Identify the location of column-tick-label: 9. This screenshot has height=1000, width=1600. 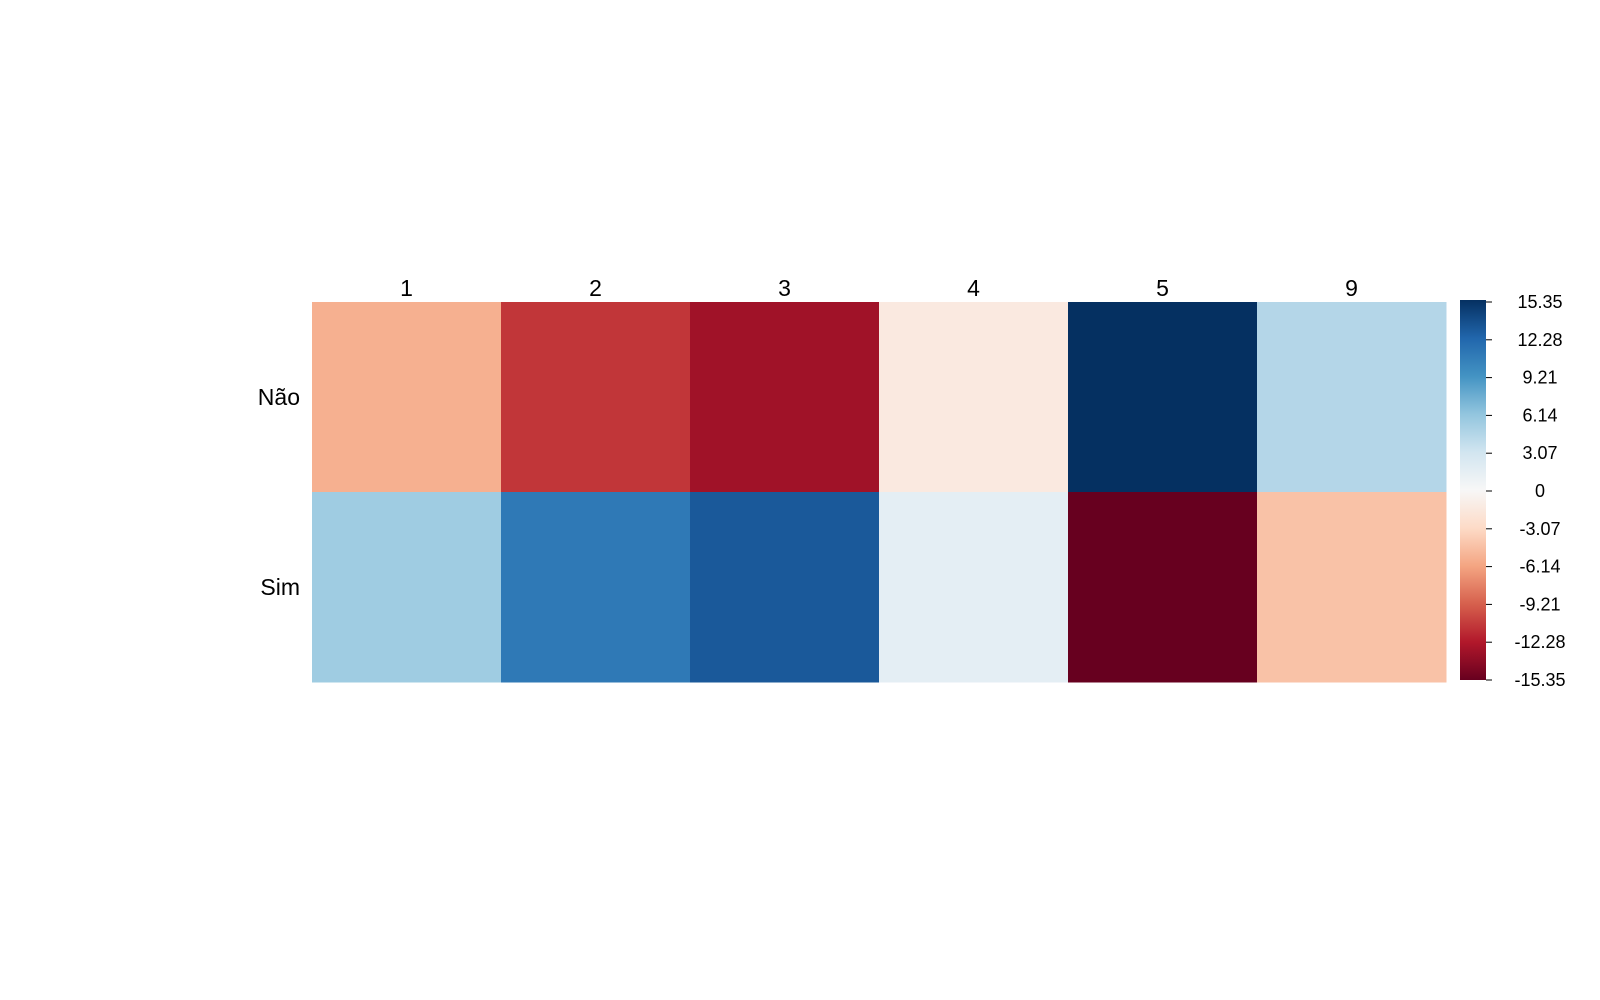
(1351, 288).